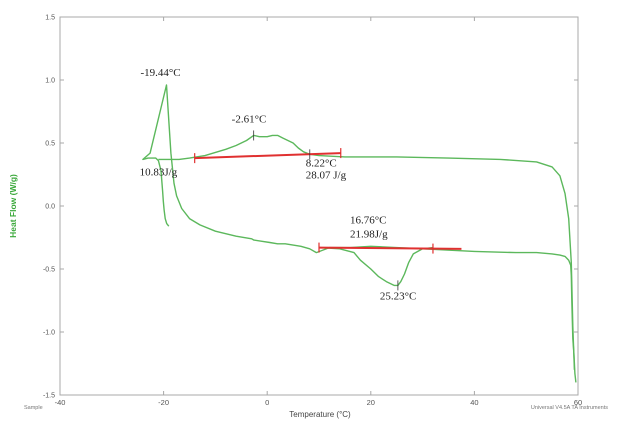 The height and width of the screenshot is (423, 627). I want to click on x-axis-label: Temperature (°C), so click(320, 414).